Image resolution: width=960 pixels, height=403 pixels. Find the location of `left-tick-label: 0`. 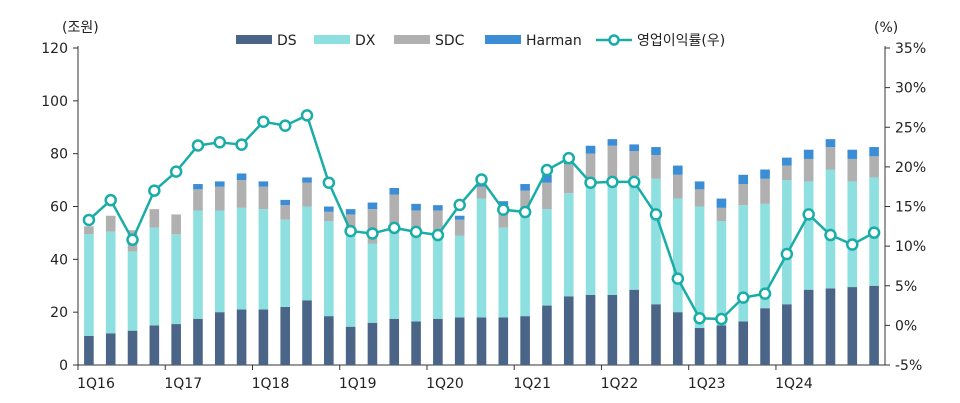

left-tick-label: 0 is located at coordinates (63, 366).